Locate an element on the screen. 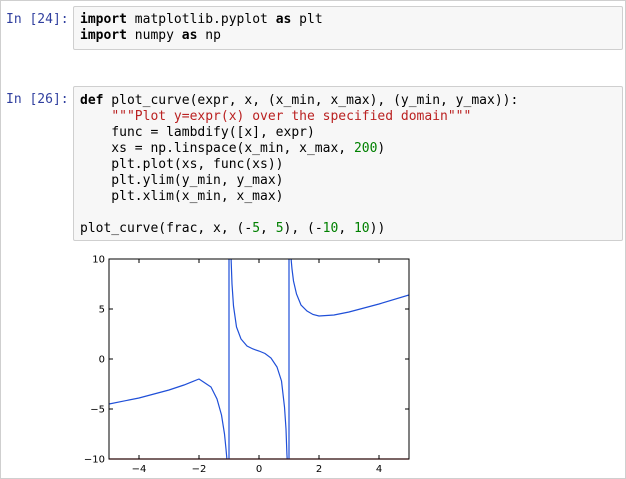  code-token: plt.ylim(y_min, y_max) is located at coordinates (182, 180).